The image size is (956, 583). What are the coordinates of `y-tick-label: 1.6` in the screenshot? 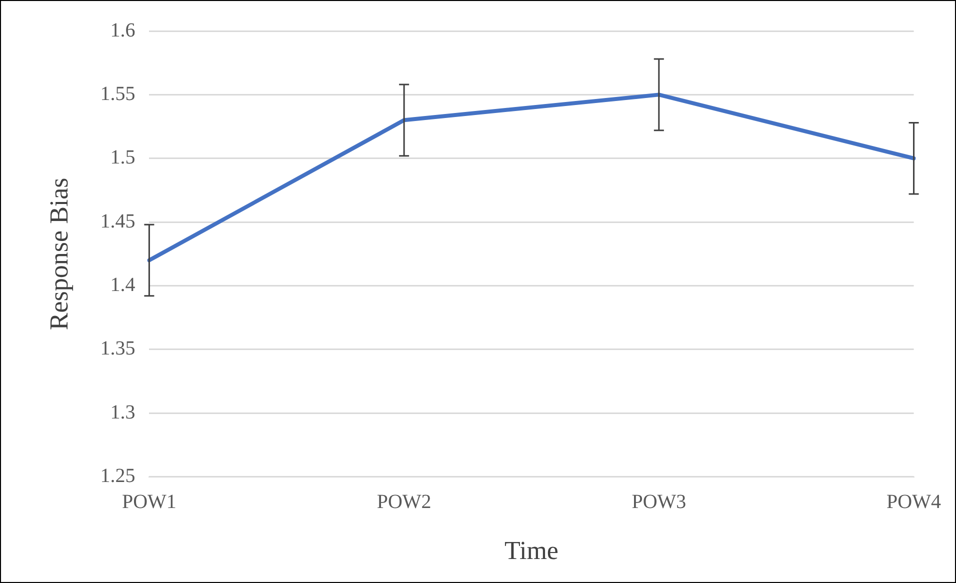 It's located at (123, 30).